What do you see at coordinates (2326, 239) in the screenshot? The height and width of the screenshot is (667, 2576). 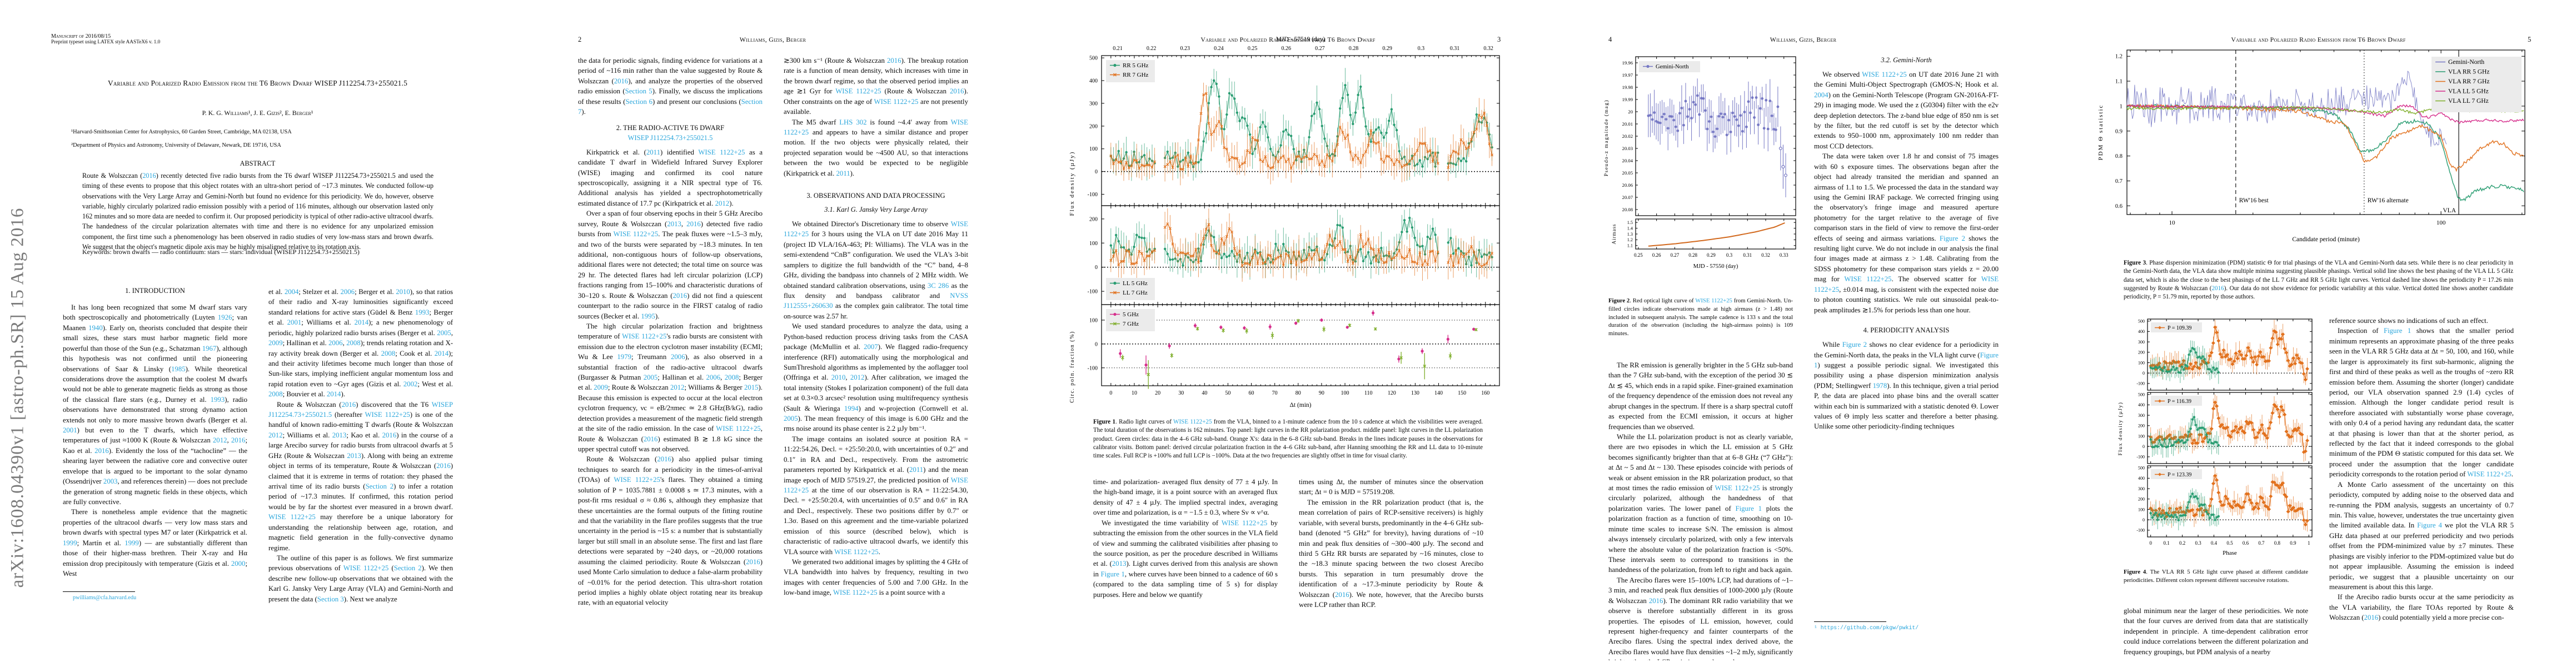 I see `svg-text: Candidate period (minute)` at bounding box center [2326, 239].